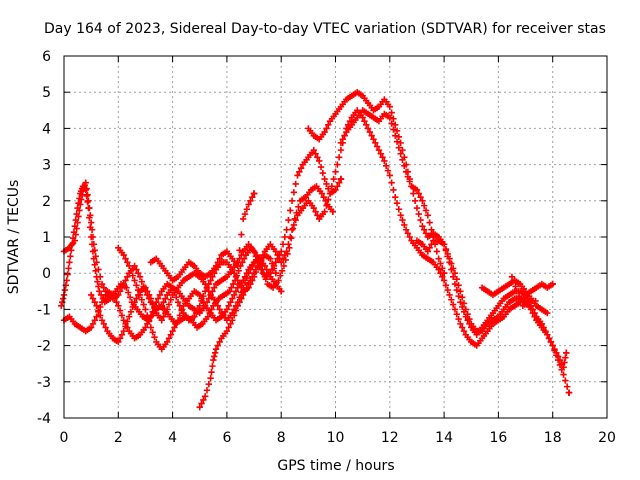  What do you see at coordinates (281, 438) in the screenshot?
I see `x-tick-label: 8` at bounding box center [281, 438].